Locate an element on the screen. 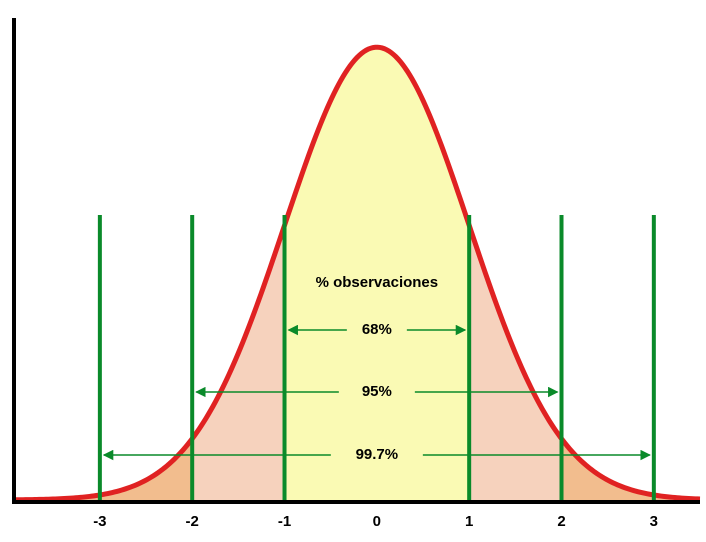 This screenshot has height=542, width=706. x-tick-label: -2 is located at coordinates (192, 521).